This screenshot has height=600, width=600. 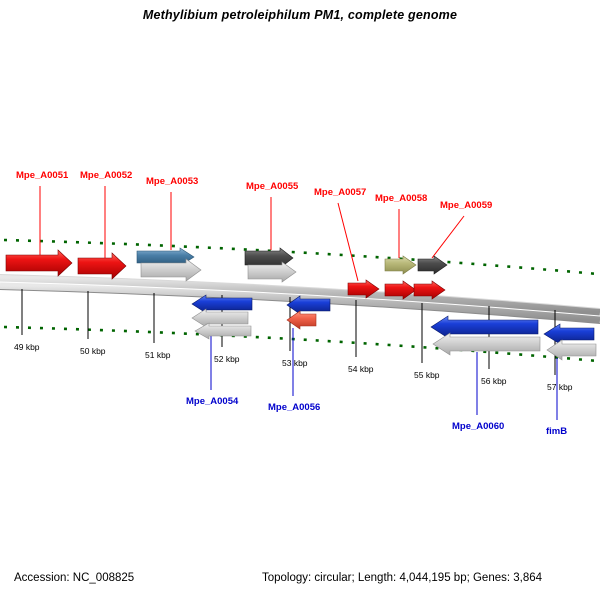 I want to click on gene-label-fimb: fimB, so click(x=557, y=431).